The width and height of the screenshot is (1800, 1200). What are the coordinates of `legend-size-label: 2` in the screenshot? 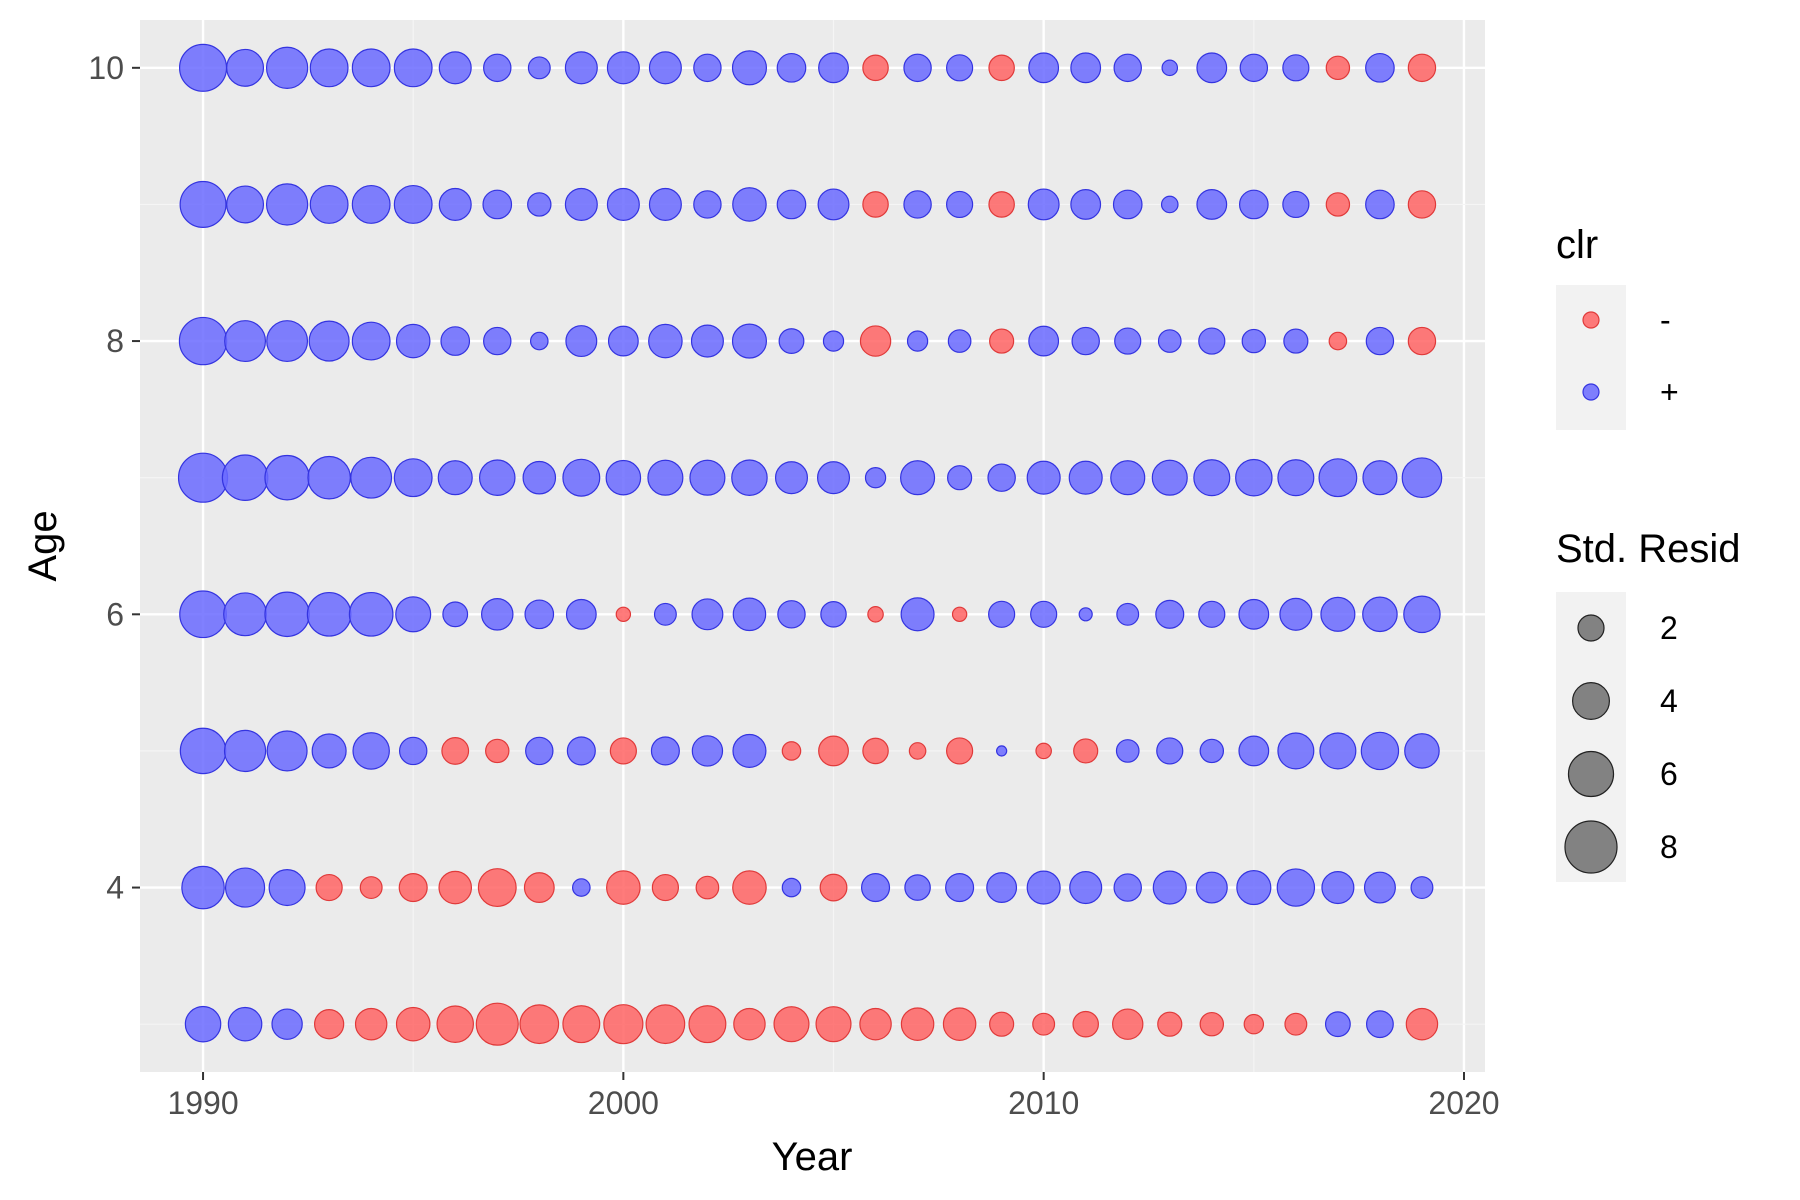 It's located at (1669, 628).